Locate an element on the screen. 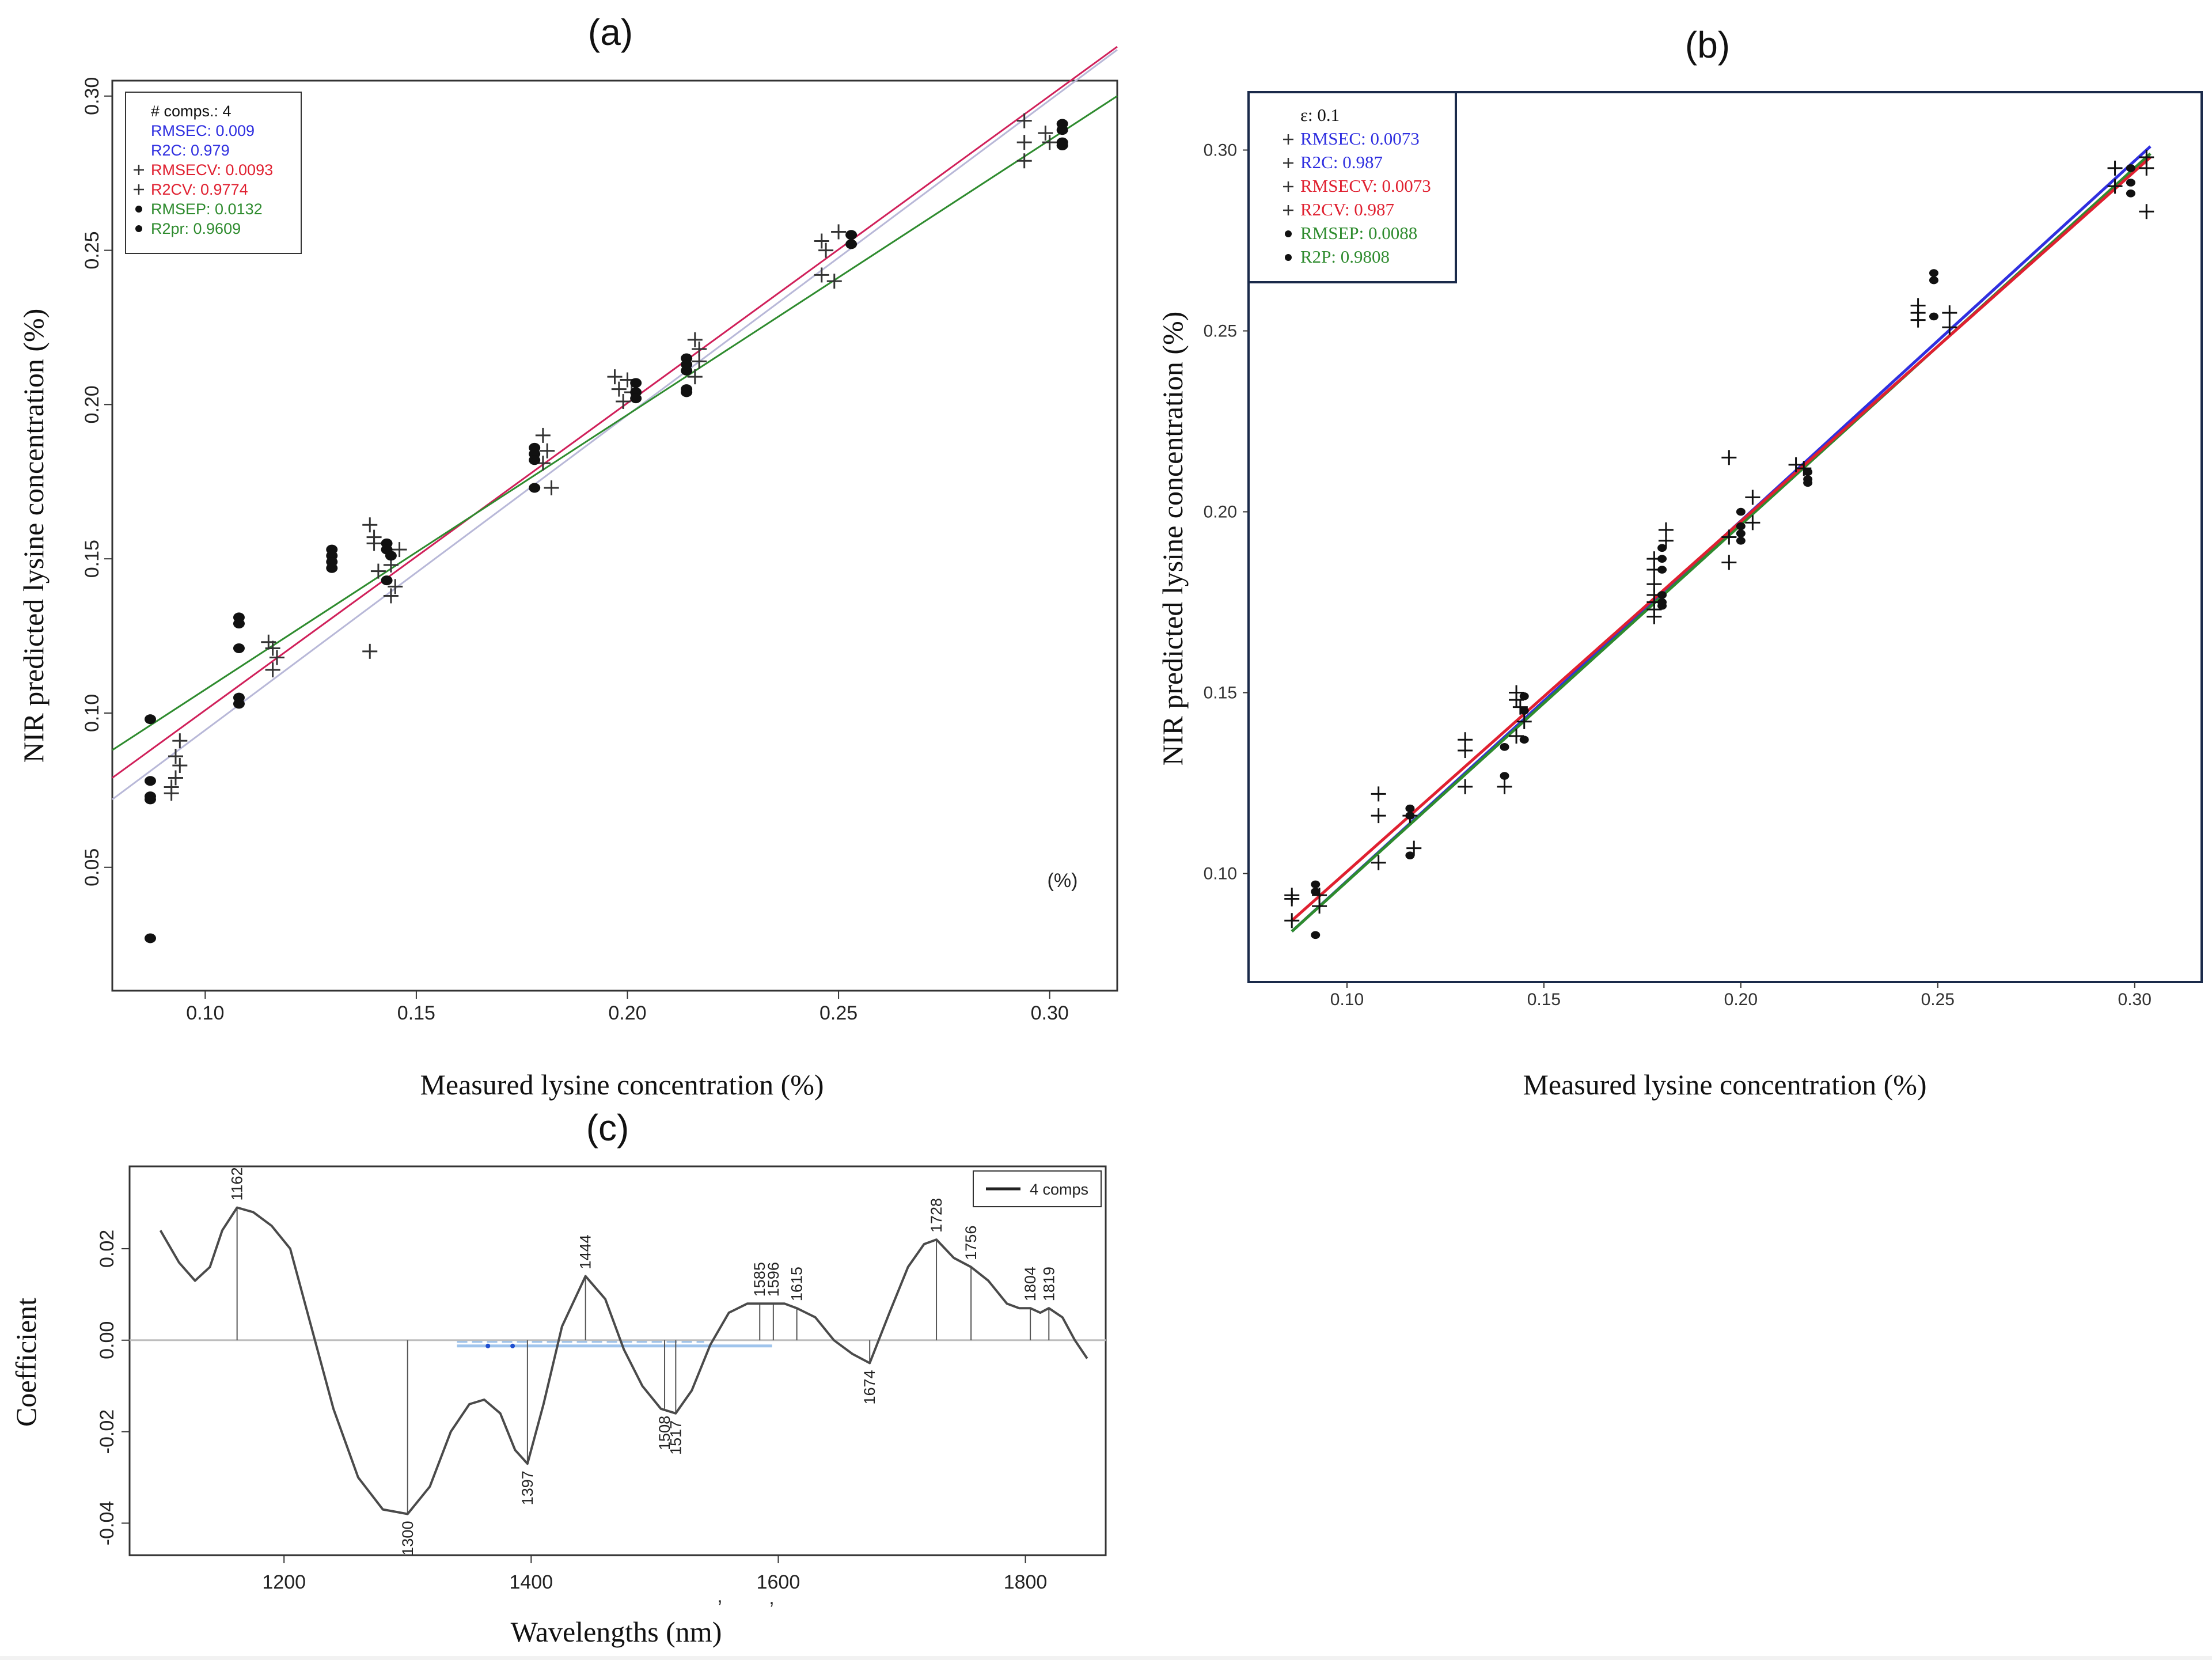  peak-label: 1162 is located at coordinates (238, 1183).